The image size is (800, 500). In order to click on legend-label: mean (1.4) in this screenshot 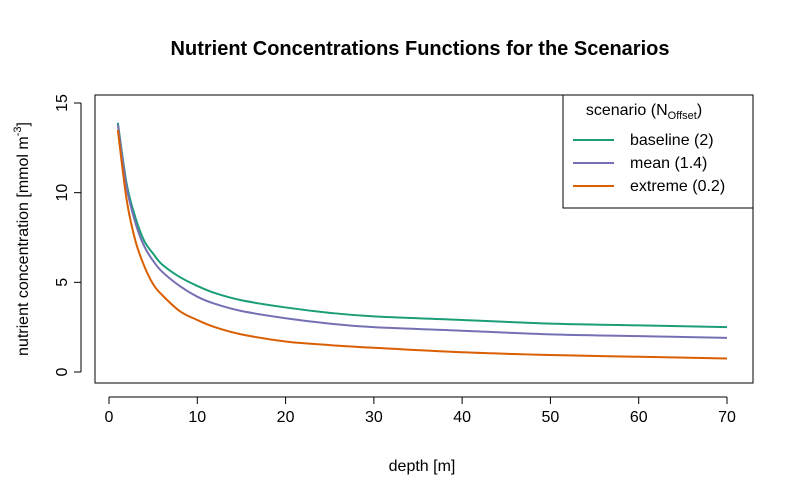, I will do `click(668, 163)`.